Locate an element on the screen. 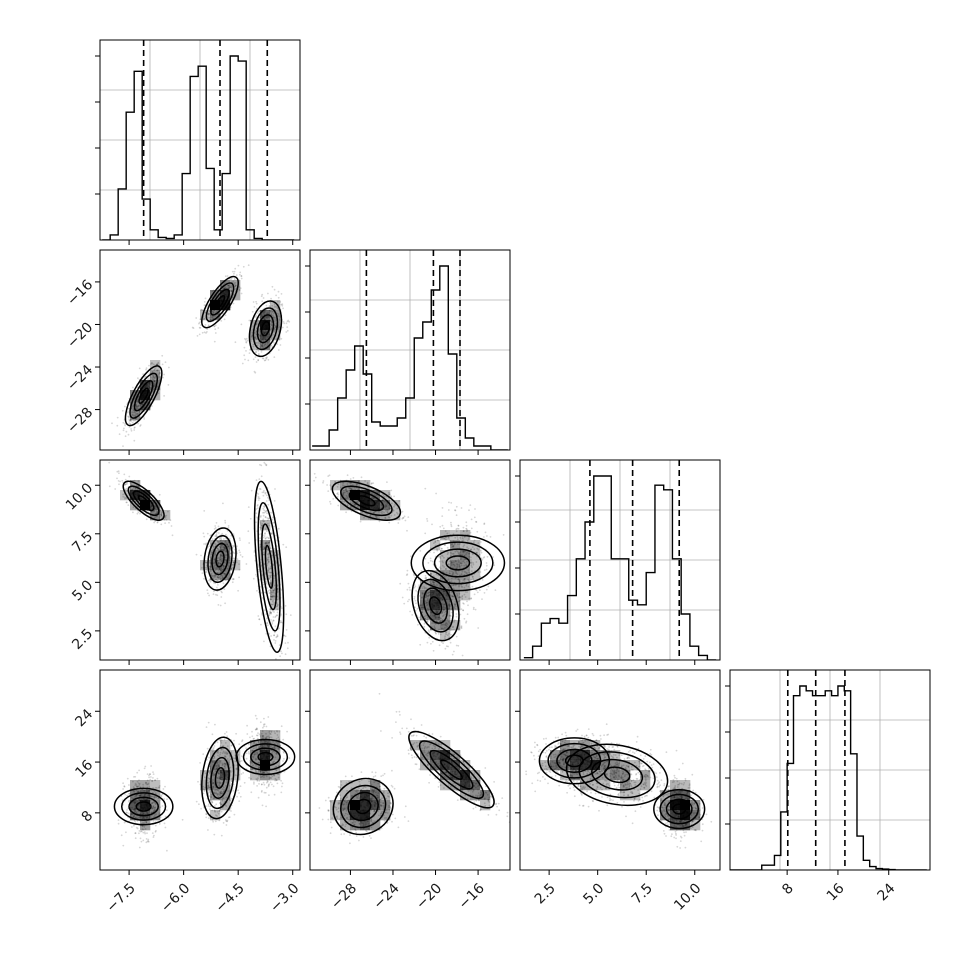 This screenshot has width=970, height=970. density-cell is located at coordinates (265, 565).